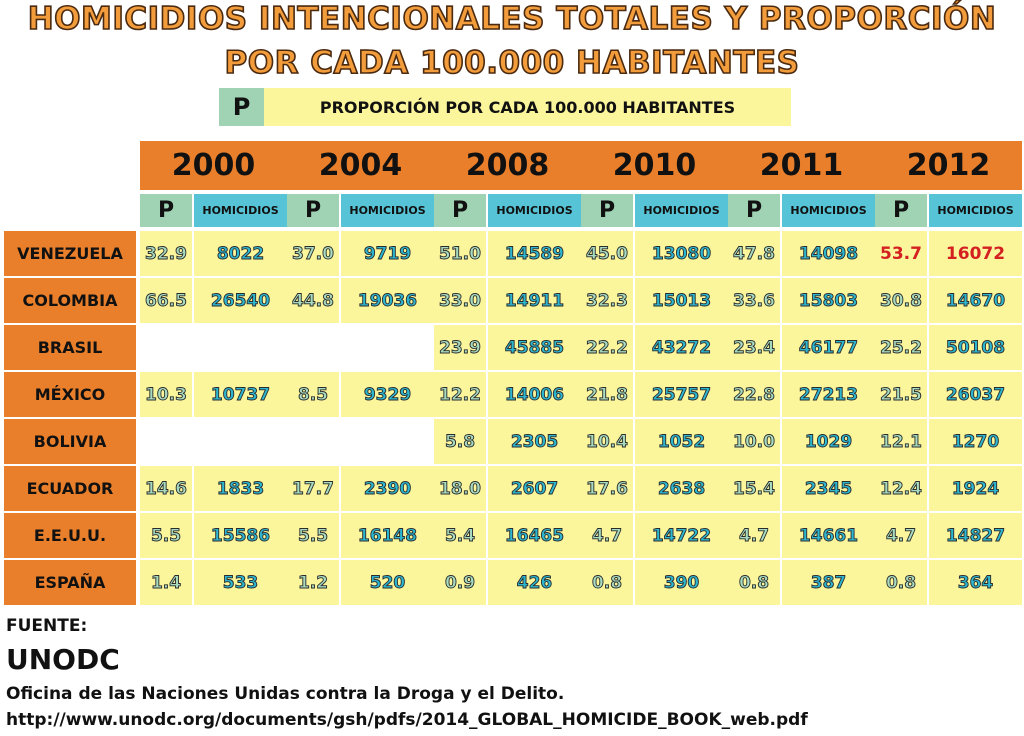 This screenshot has width=1024, height=736. I want to click on homicidios-value: 520, so click(387, 582).